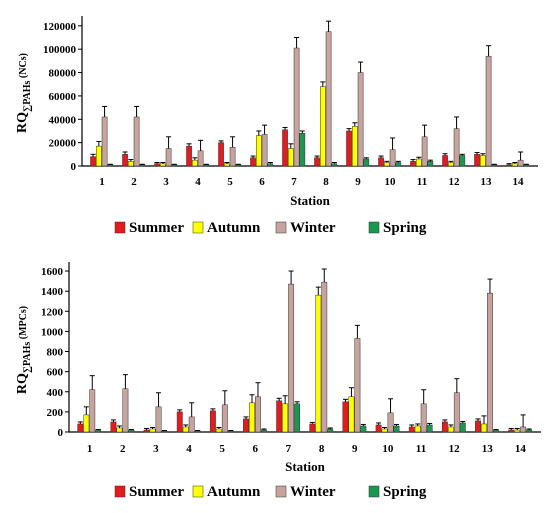  I want to click on y-tick-label: 40000, so click(63, 120).